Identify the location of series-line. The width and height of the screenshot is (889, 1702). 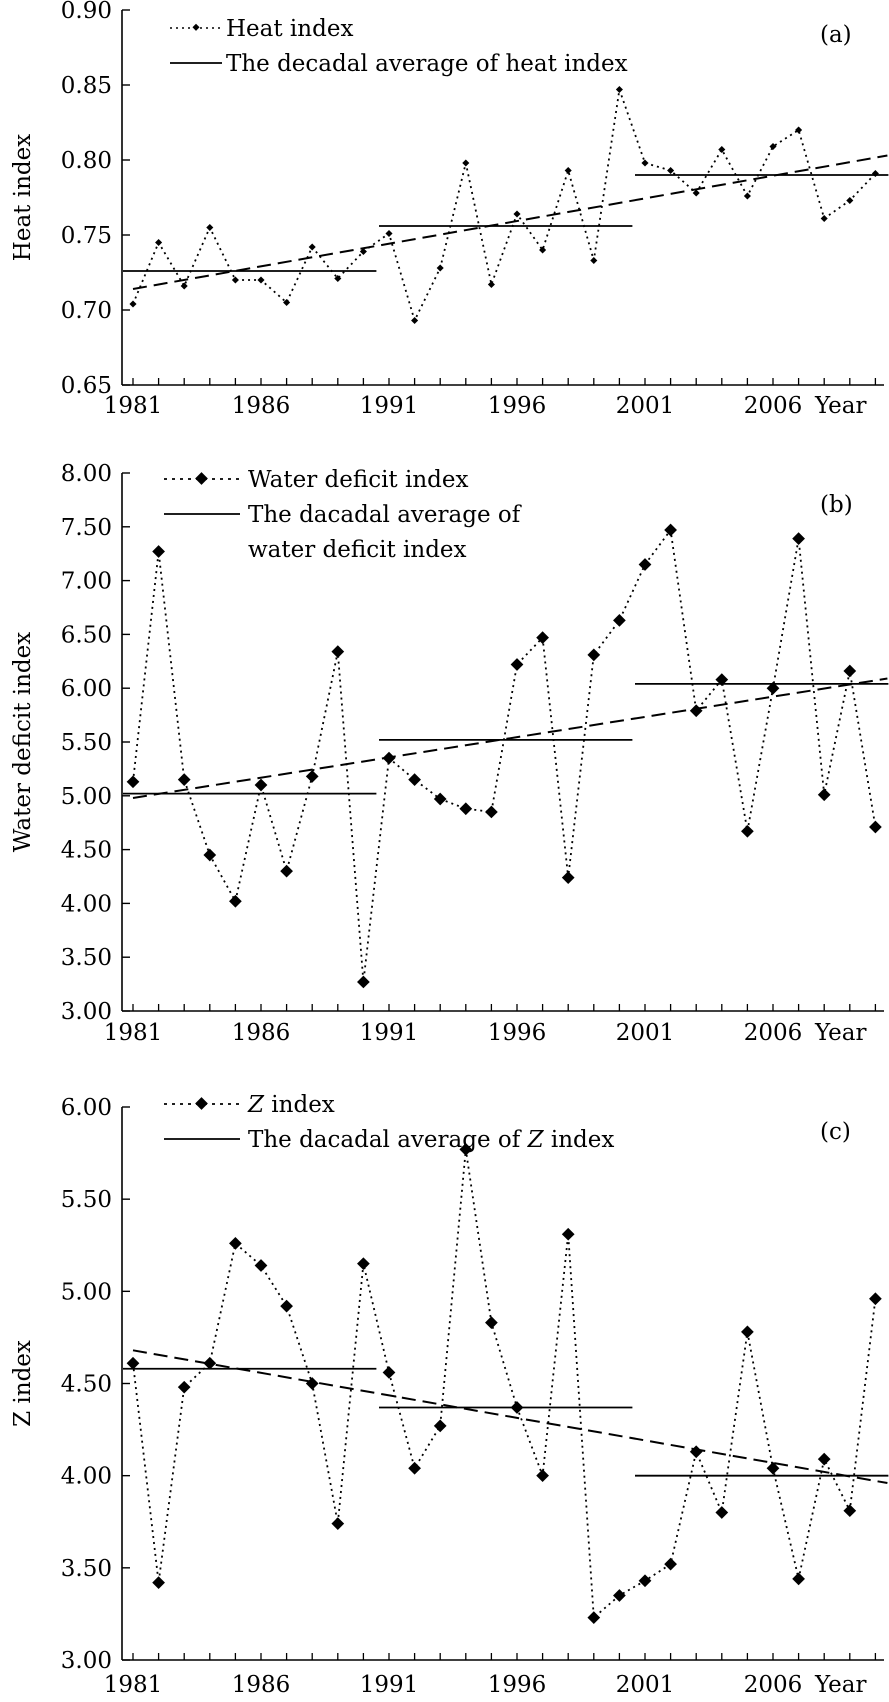
(504, 206).